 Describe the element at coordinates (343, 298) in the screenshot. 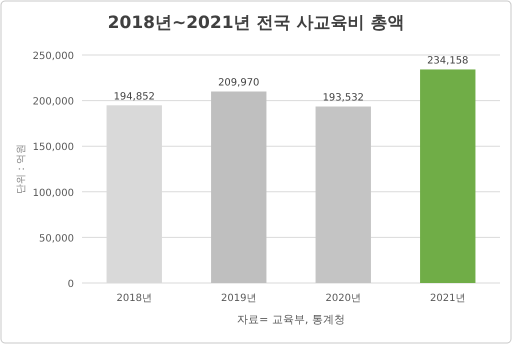

I see `x-tick-label: 2020년` at that location.